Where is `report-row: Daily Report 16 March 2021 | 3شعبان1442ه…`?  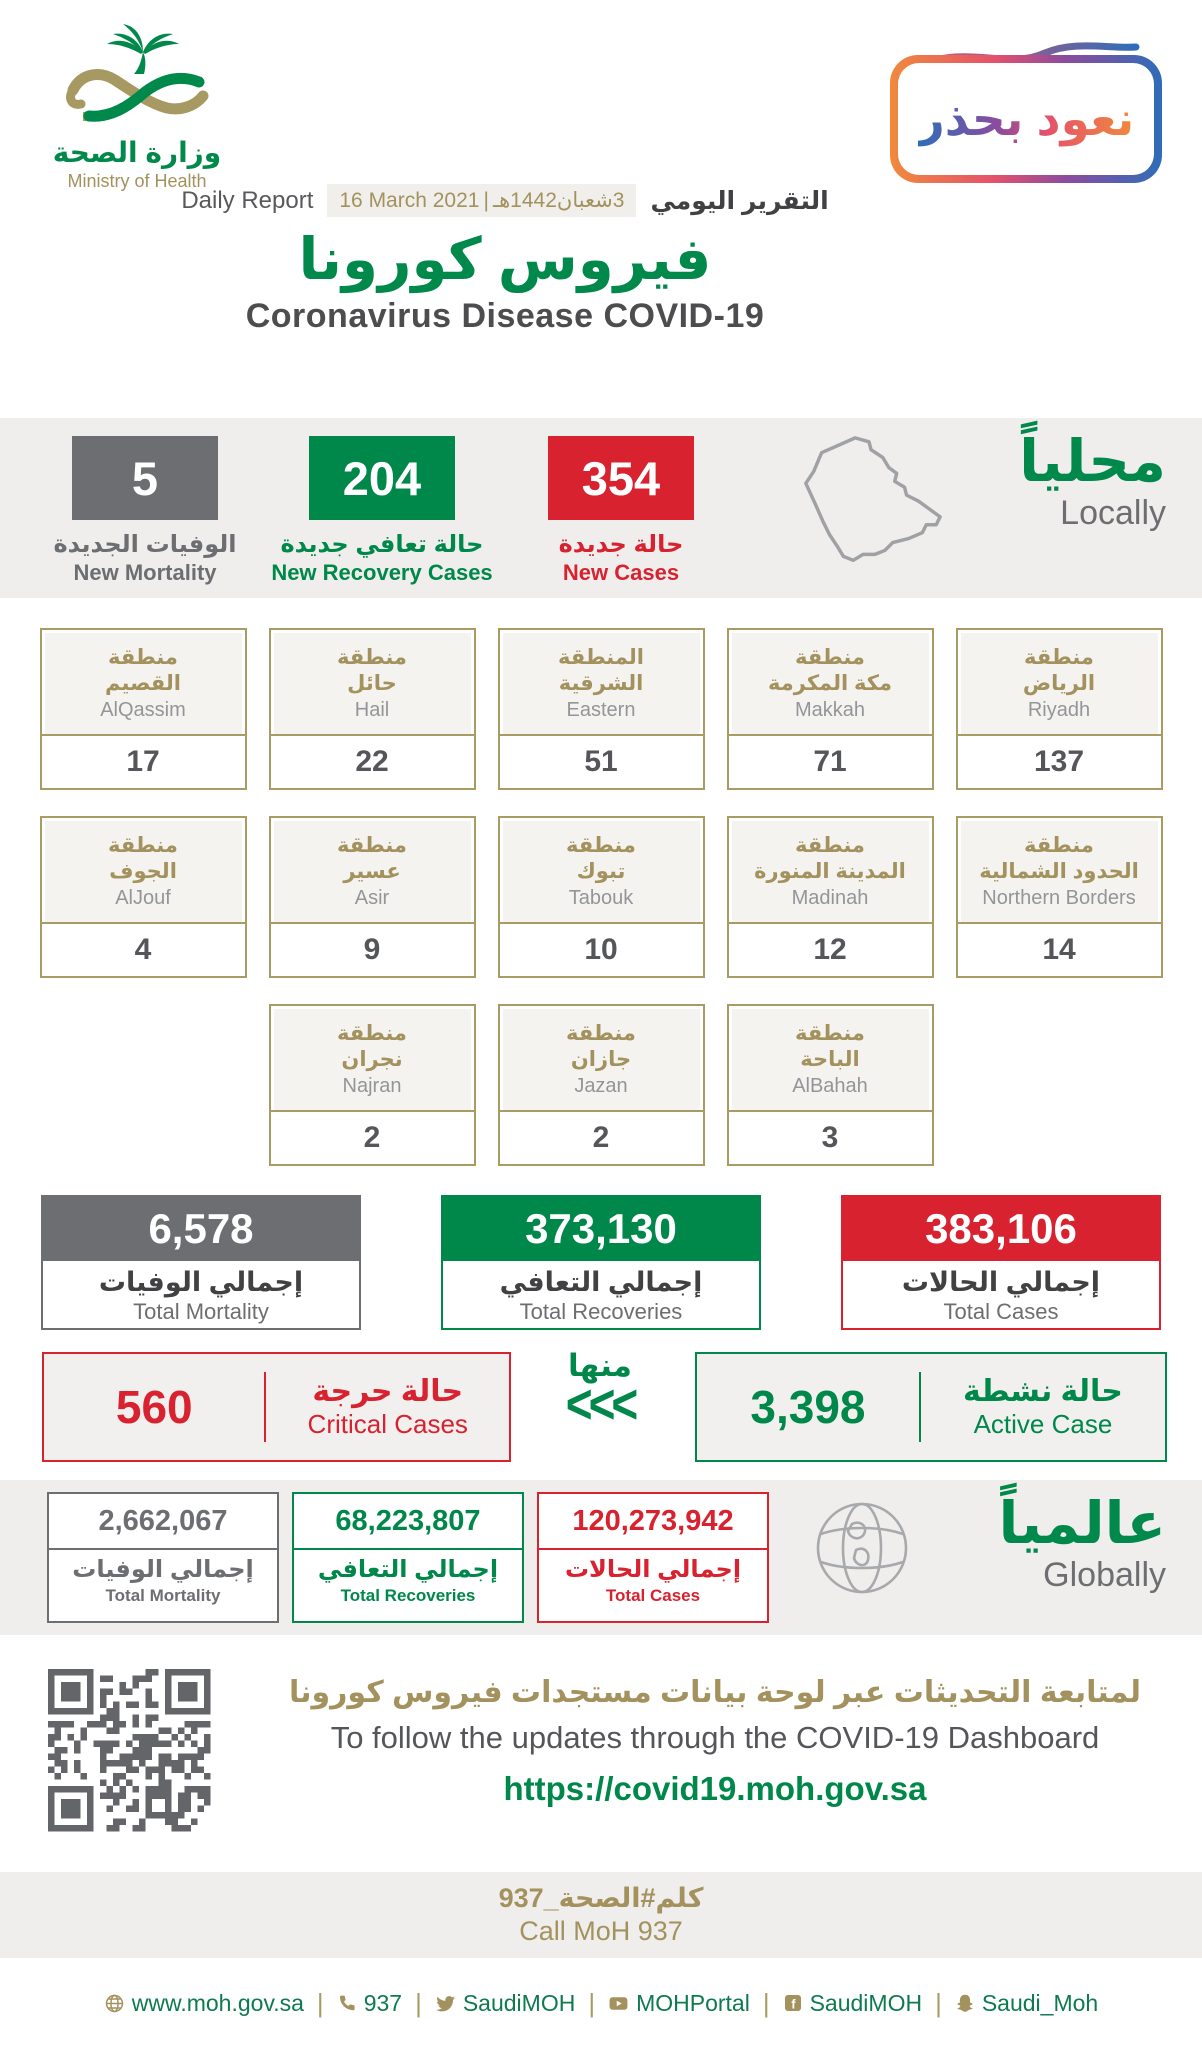
report-row: Daily Report 16 March 2021 | 3شعبان1442ه… is located at coordinates (505, 200).